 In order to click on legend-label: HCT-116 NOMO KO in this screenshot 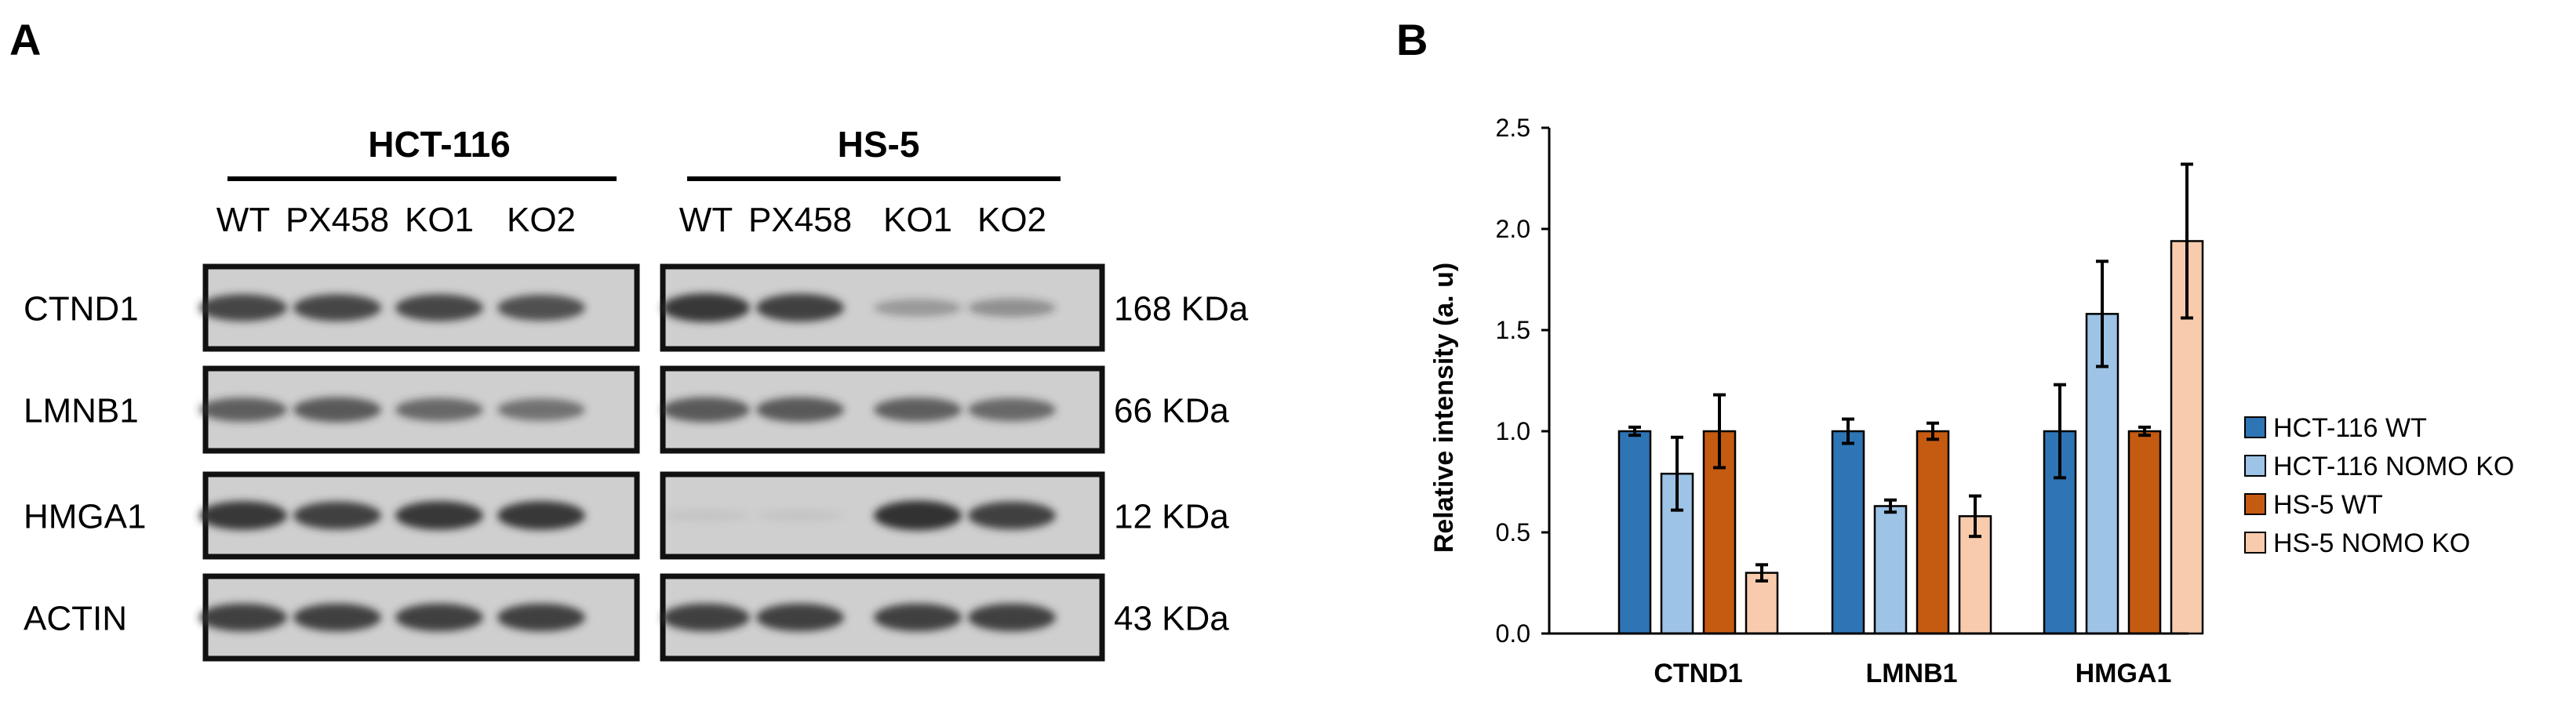, I will do `click(2393, 466)`.